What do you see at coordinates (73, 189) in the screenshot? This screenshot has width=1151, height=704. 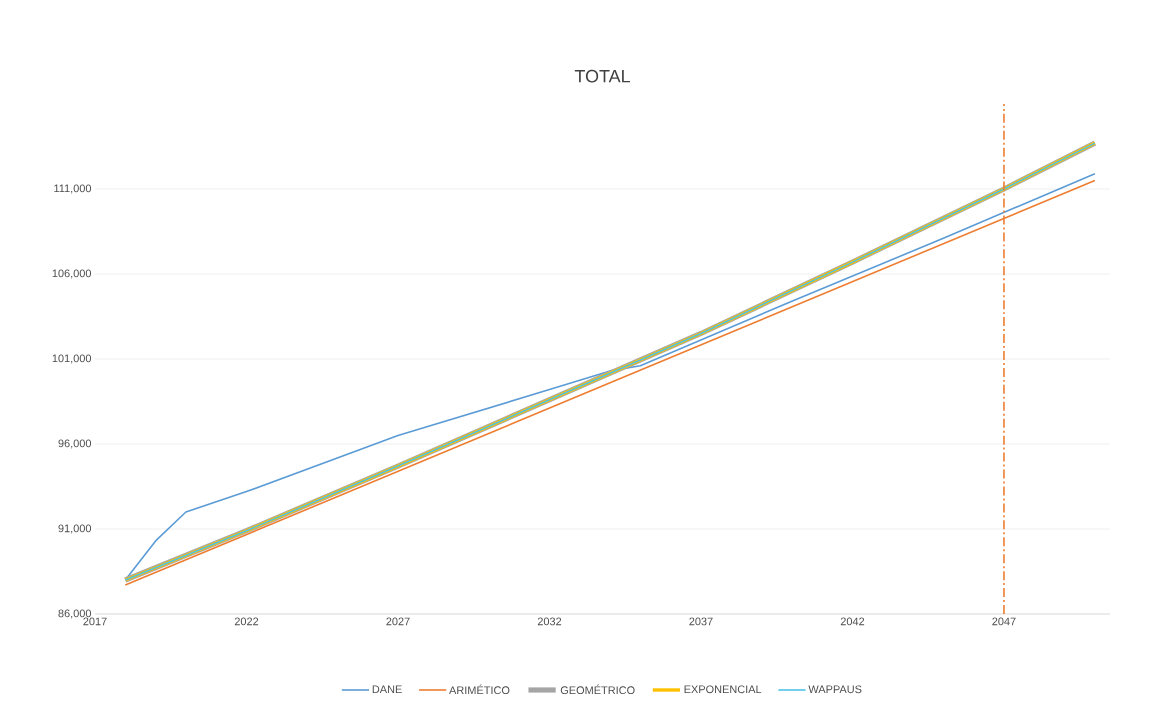 I see `y-tick-label: 111,000` at bounding box center [73, 189].